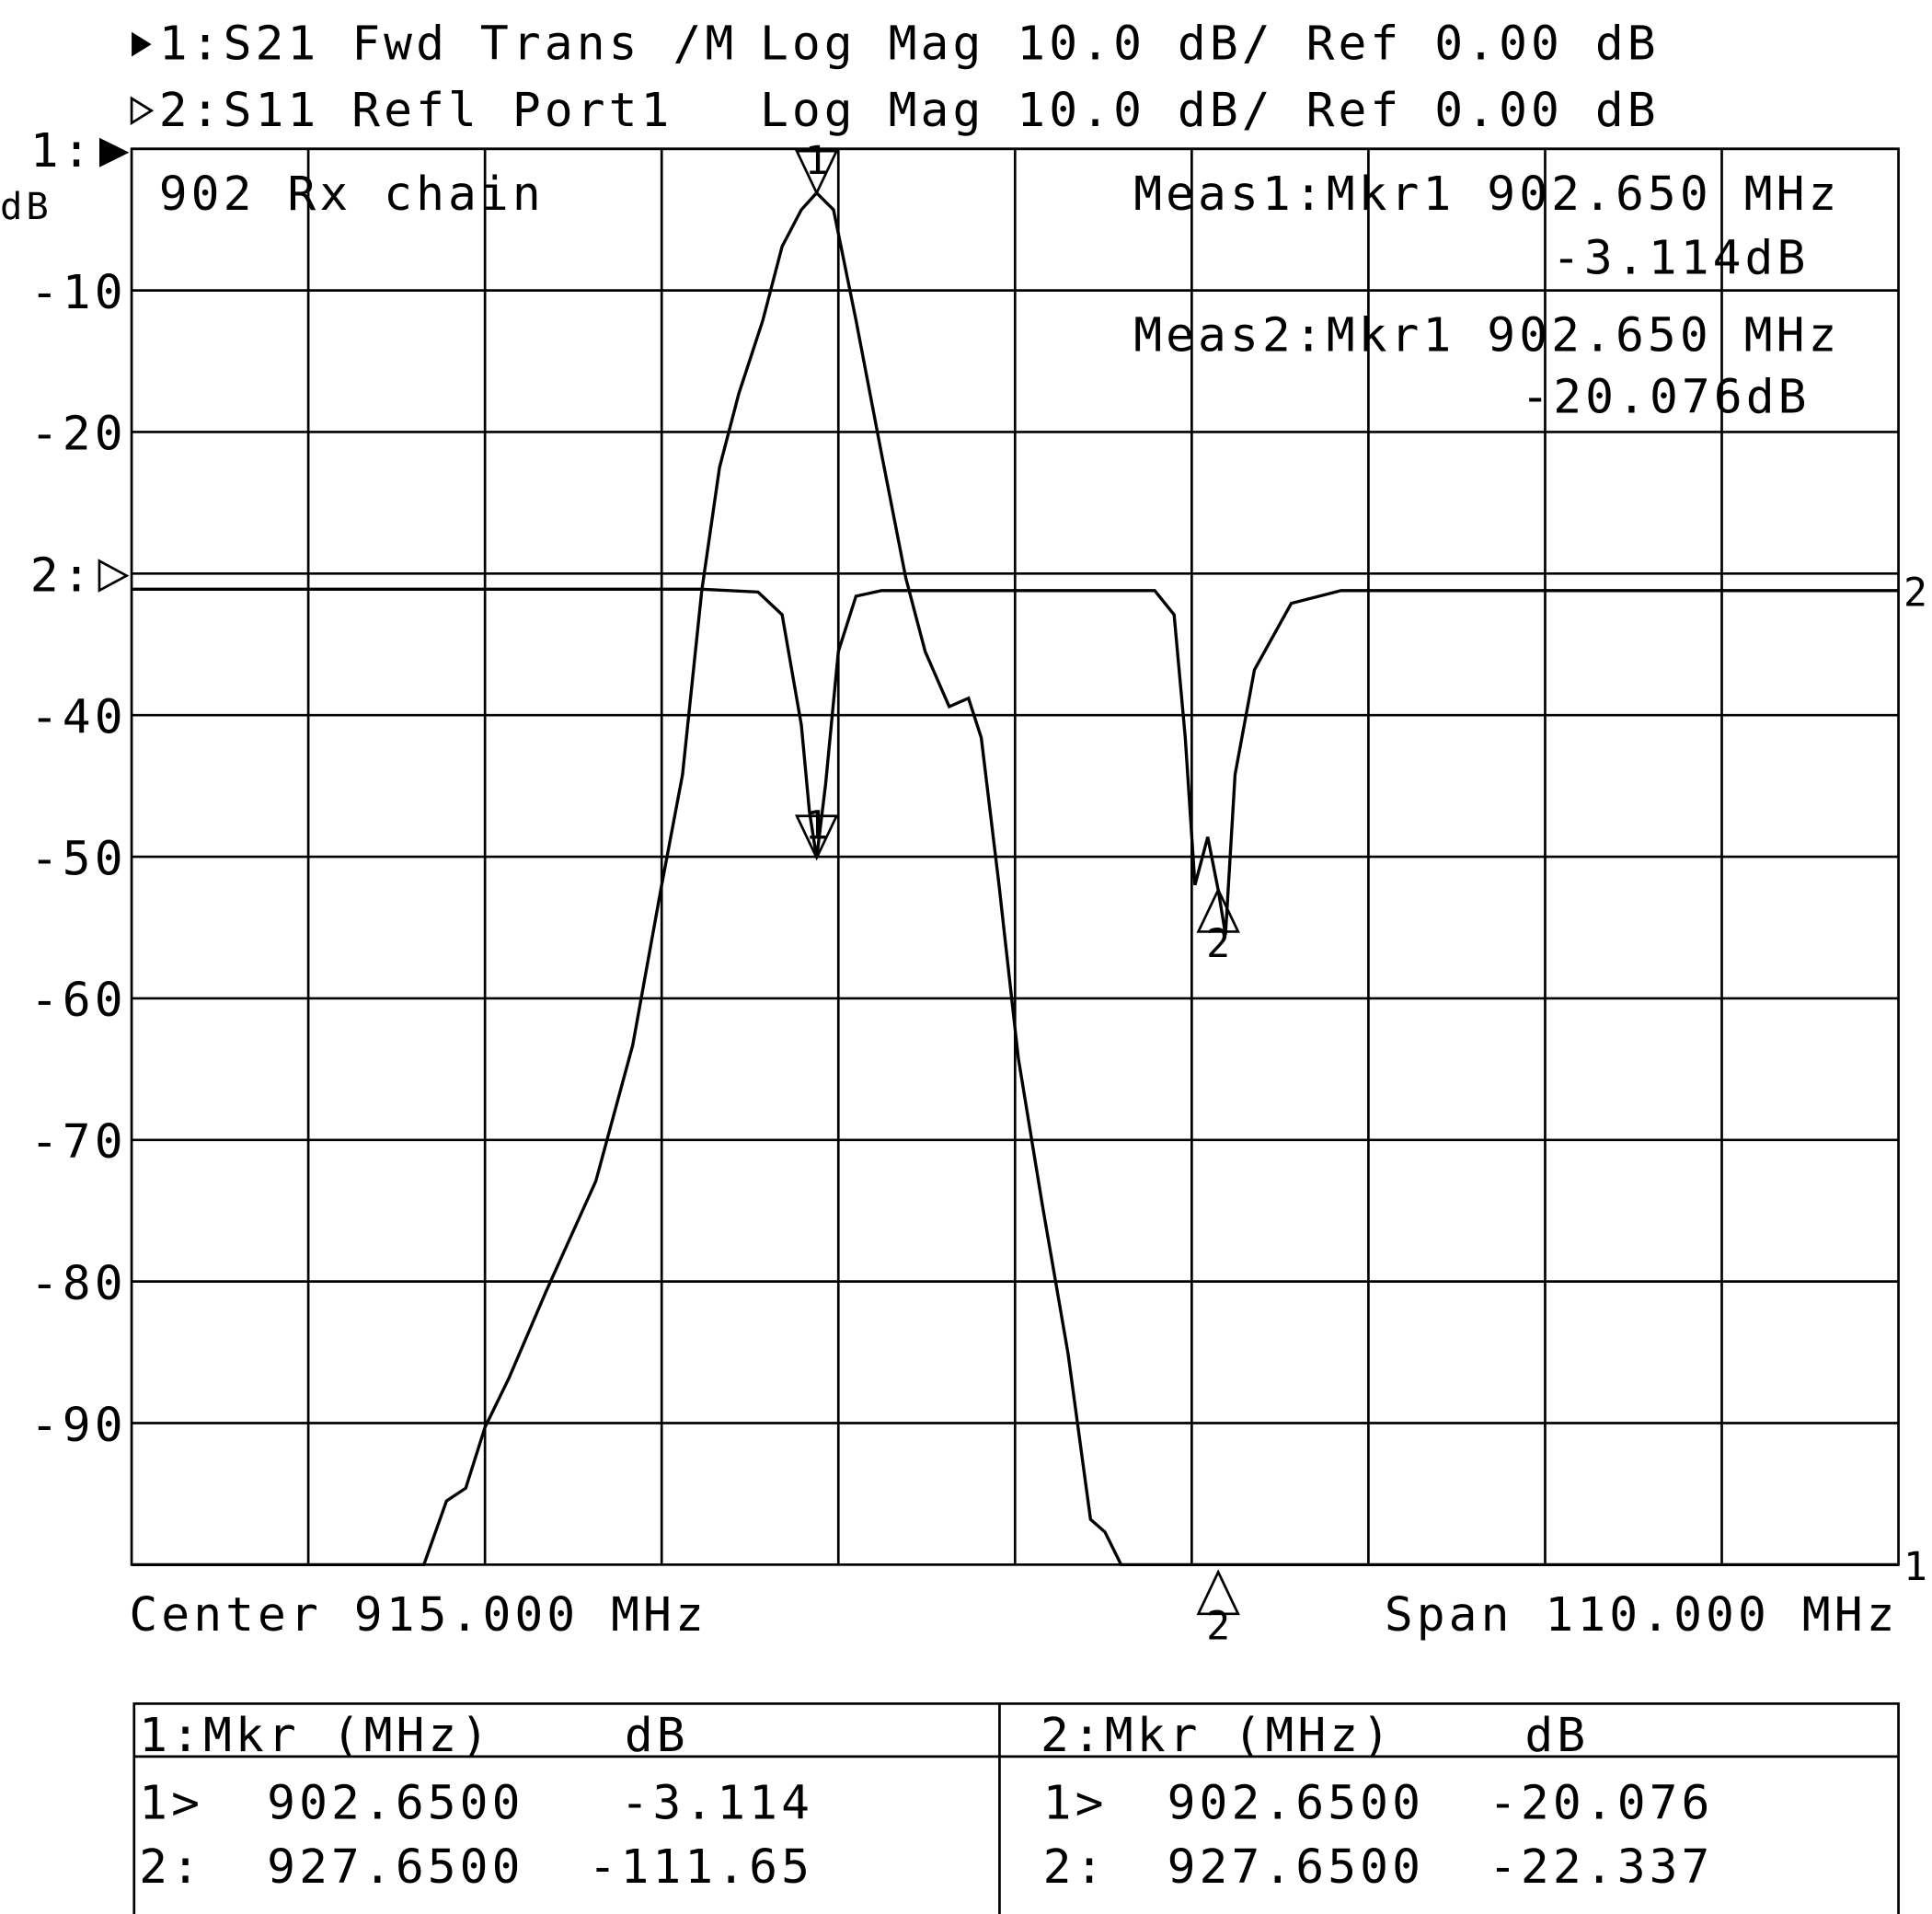 The height and width of the screenshot is (1914, 1932). What do you see at coordinates (78, 1426) in the screenshot?
I see `y-tick-label: -90` at bounding box center [78, 1426].